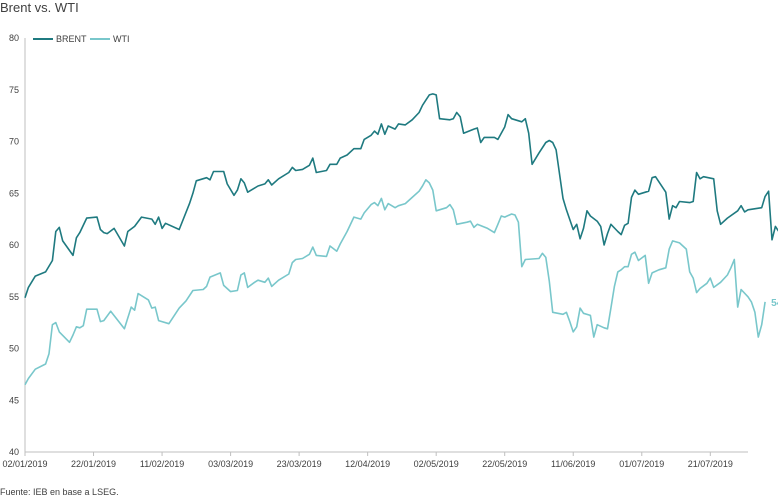 Image resolution: width=778 pixels, height=500 pixels. Describe the element at coordinates (299, 464) in the screenshot. I see `x-tick-label: 23/03/2019` at that location.